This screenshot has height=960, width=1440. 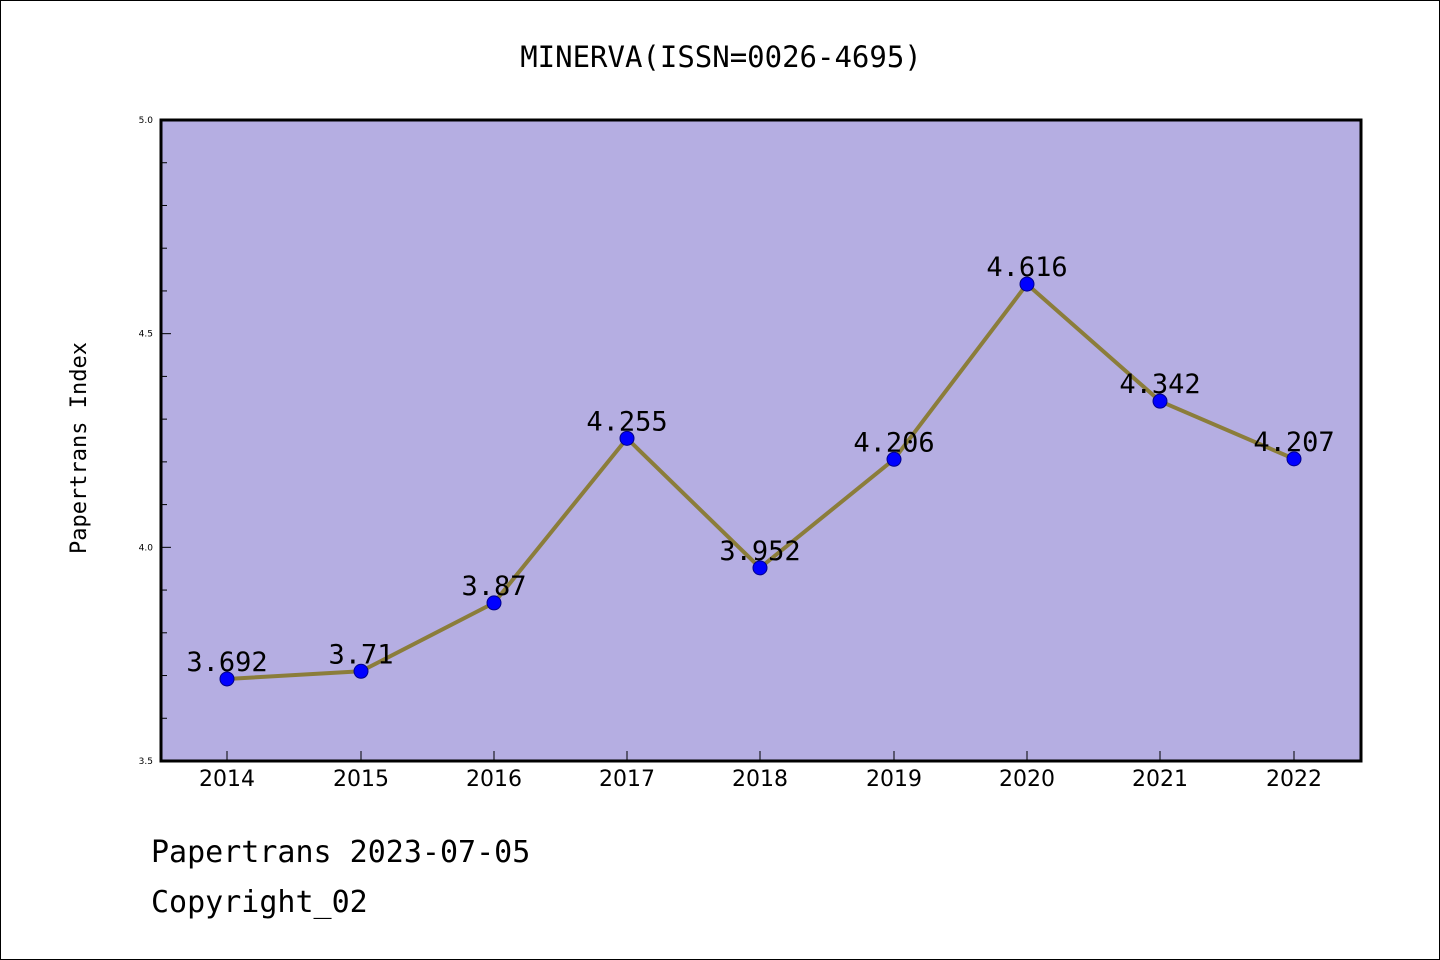 I want to click on x-tick-label: 2020, so click(x=1027, y=779).